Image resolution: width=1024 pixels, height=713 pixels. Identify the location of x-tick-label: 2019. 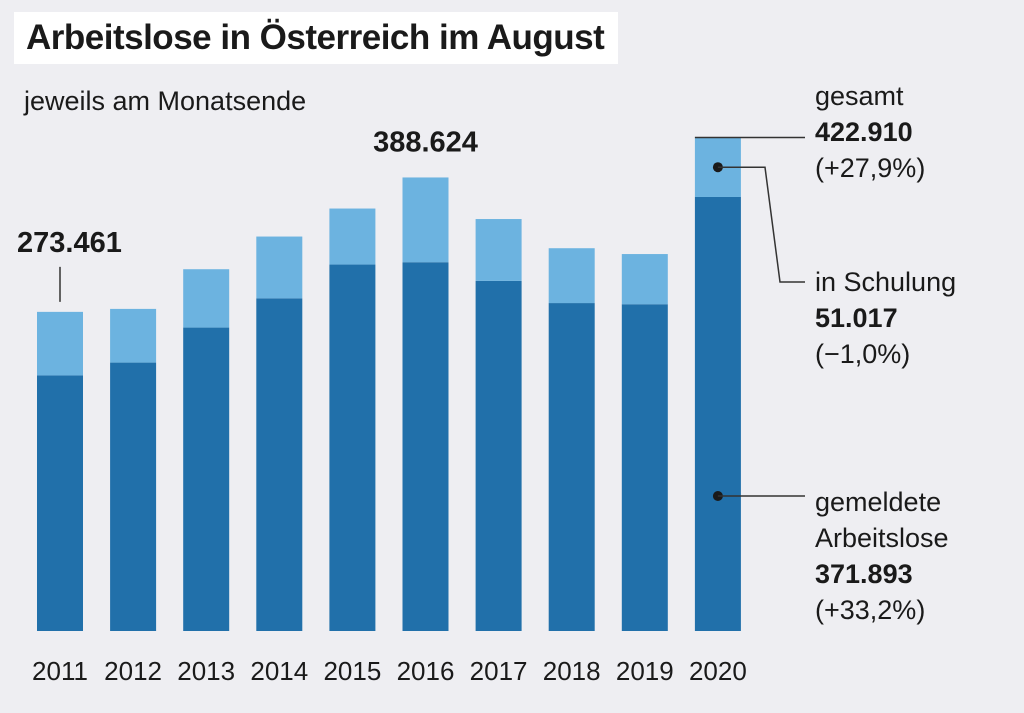
(645, 671).